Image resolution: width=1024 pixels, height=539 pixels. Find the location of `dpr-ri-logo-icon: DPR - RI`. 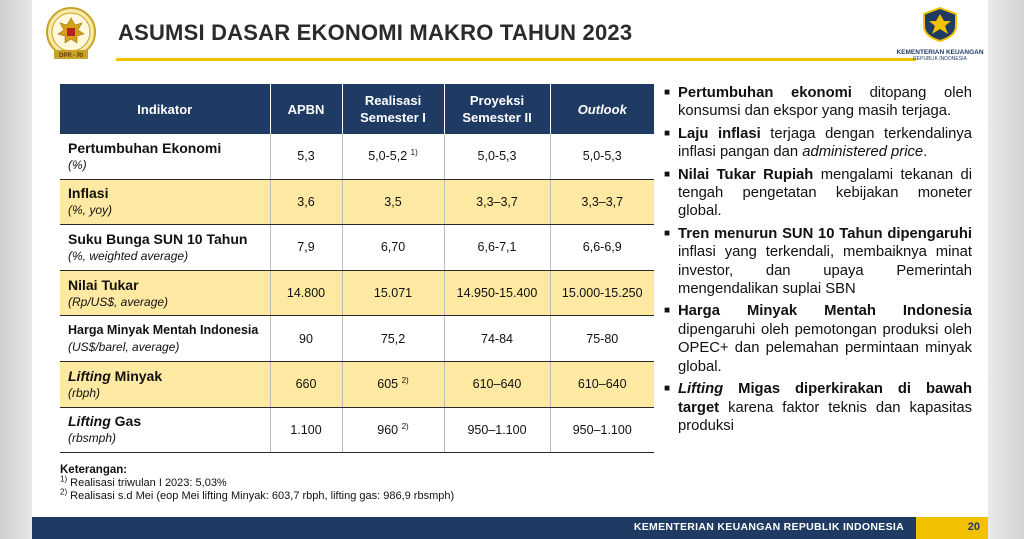

dpr-ri-logo-icon: DPR - RI is located at coordinates (71, 34).